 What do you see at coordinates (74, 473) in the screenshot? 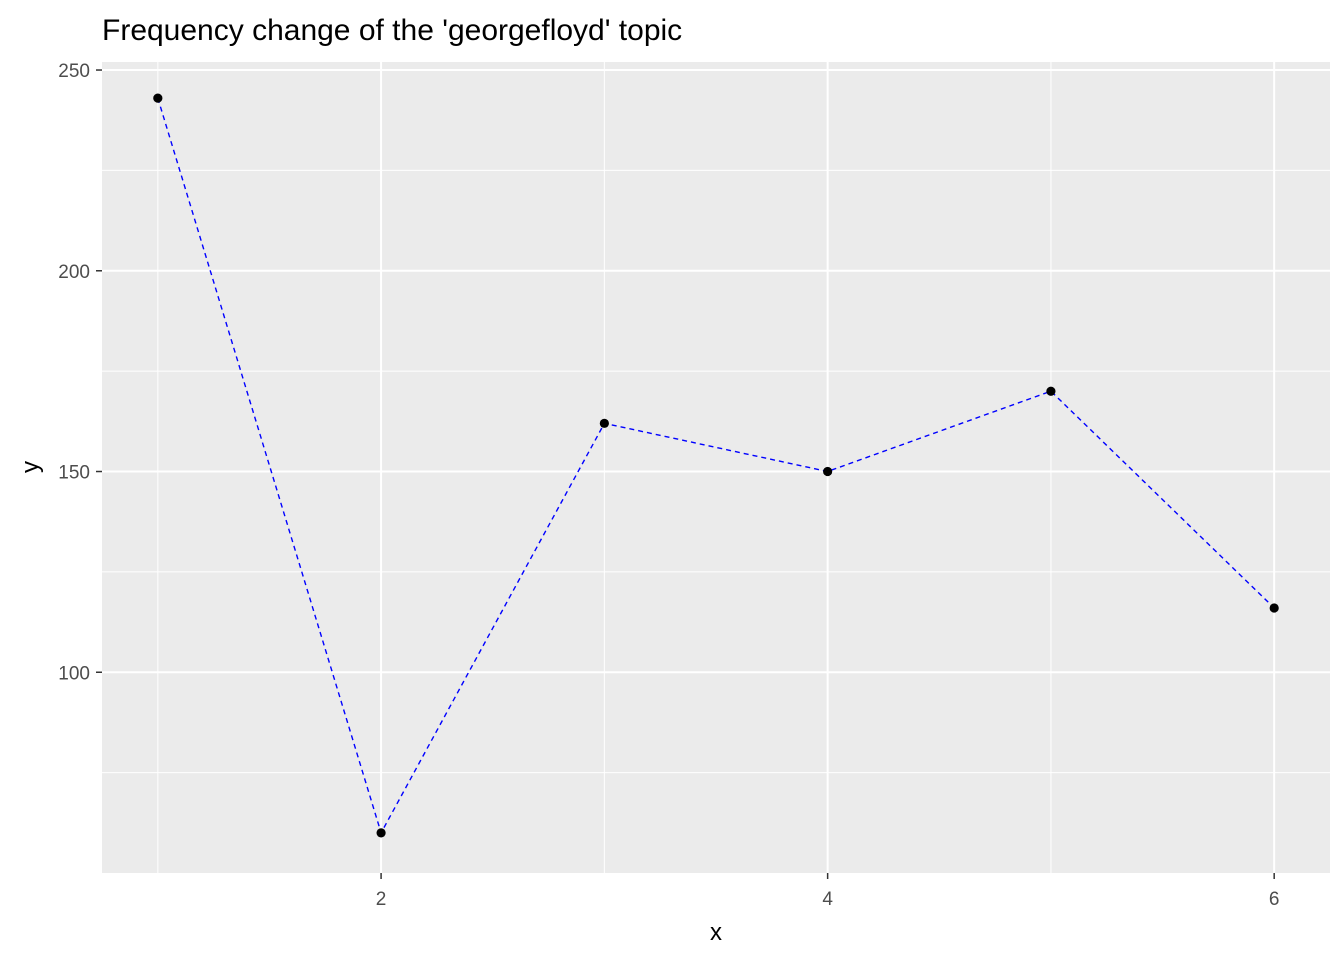
I see `y-tick-label: 150` at bounding box center [74, 473].